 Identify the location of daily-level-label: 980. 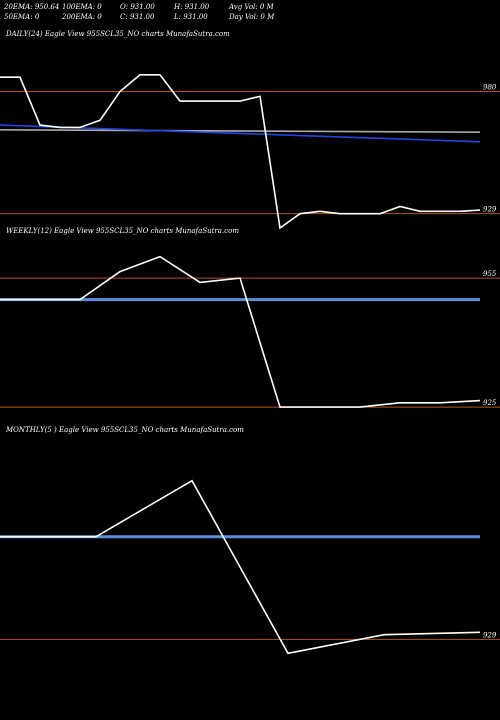
(490, 88).